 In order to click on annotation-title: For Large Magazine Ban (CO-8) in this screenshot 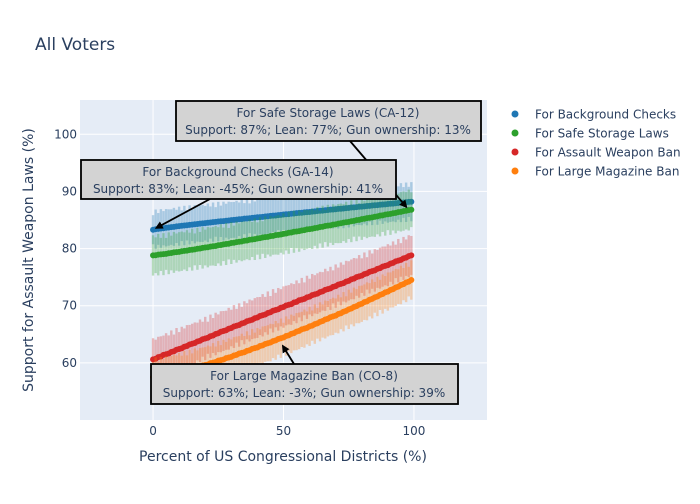, I will do `click(304, 376)`.